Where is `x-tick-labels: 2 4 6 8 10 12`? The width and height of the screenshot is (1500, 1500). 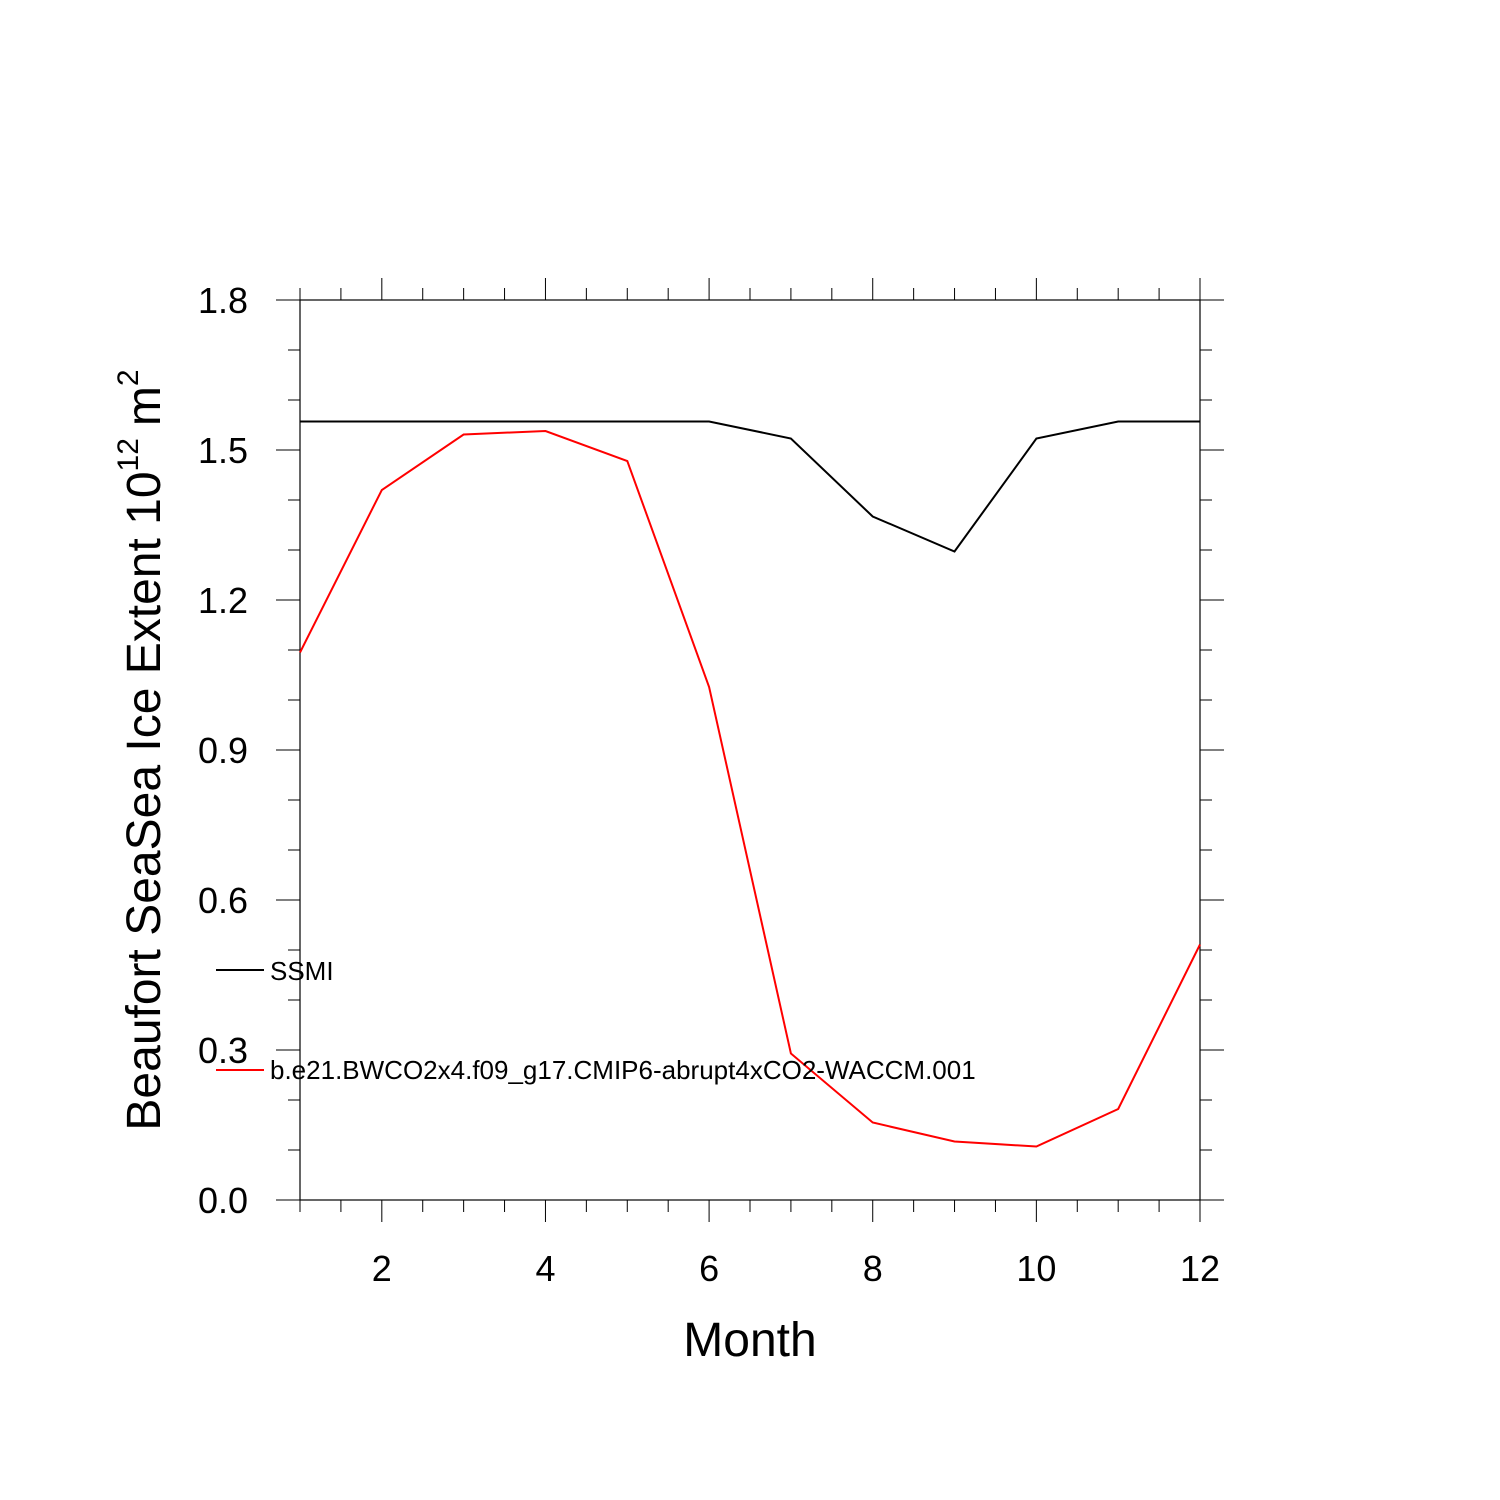 x-tick-labels: 2 4 6 8 10 12 is located at coordinates (796, 1268).